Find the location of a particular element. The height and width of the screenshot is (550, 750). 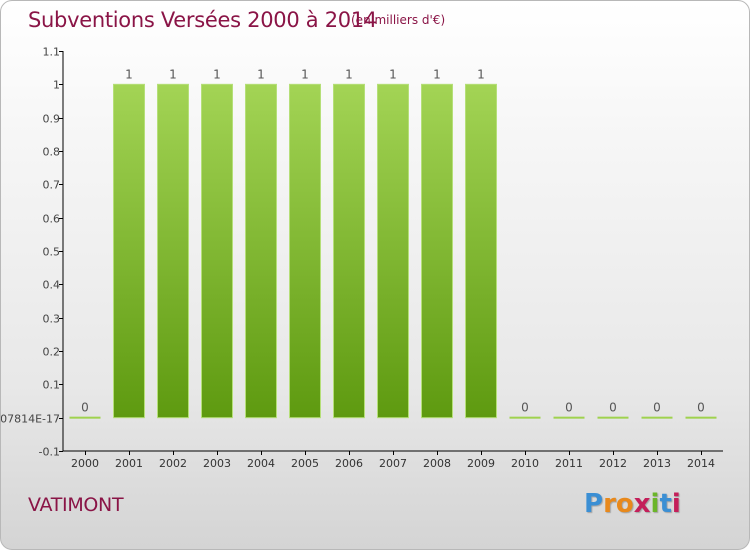

logo-letter: o is located at coordinates (624, 504).